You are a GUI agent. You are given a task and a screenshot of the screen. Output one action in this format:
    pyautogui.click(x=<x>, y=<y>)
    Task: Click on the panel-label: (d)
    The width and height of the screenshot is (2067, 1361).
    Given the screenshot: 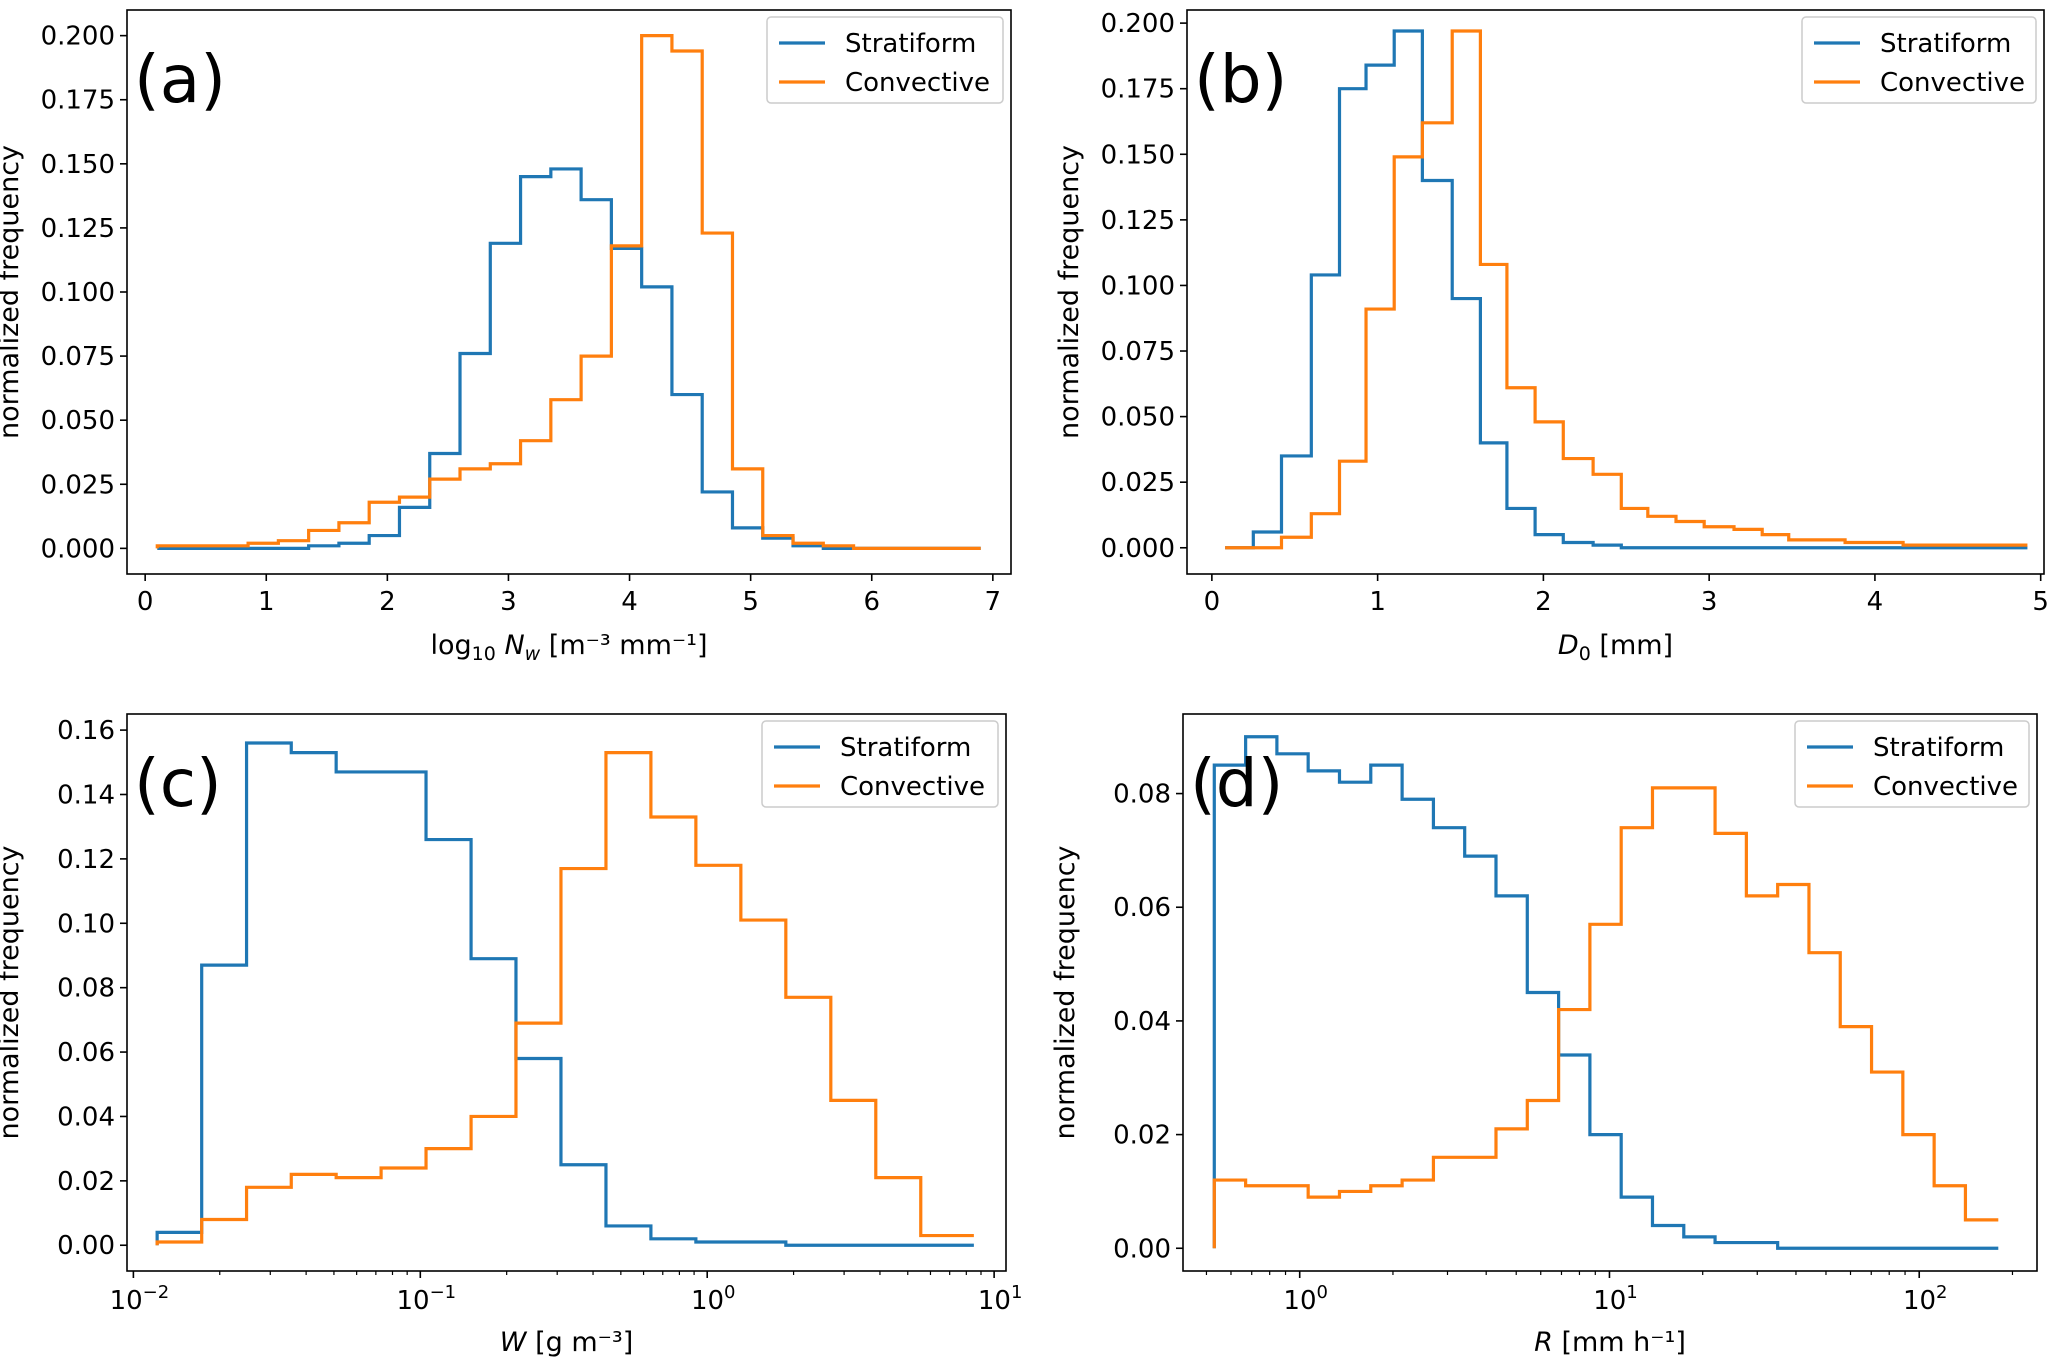 What is the action you would take?
    pyautogui.click(x=1236, y=783)
    